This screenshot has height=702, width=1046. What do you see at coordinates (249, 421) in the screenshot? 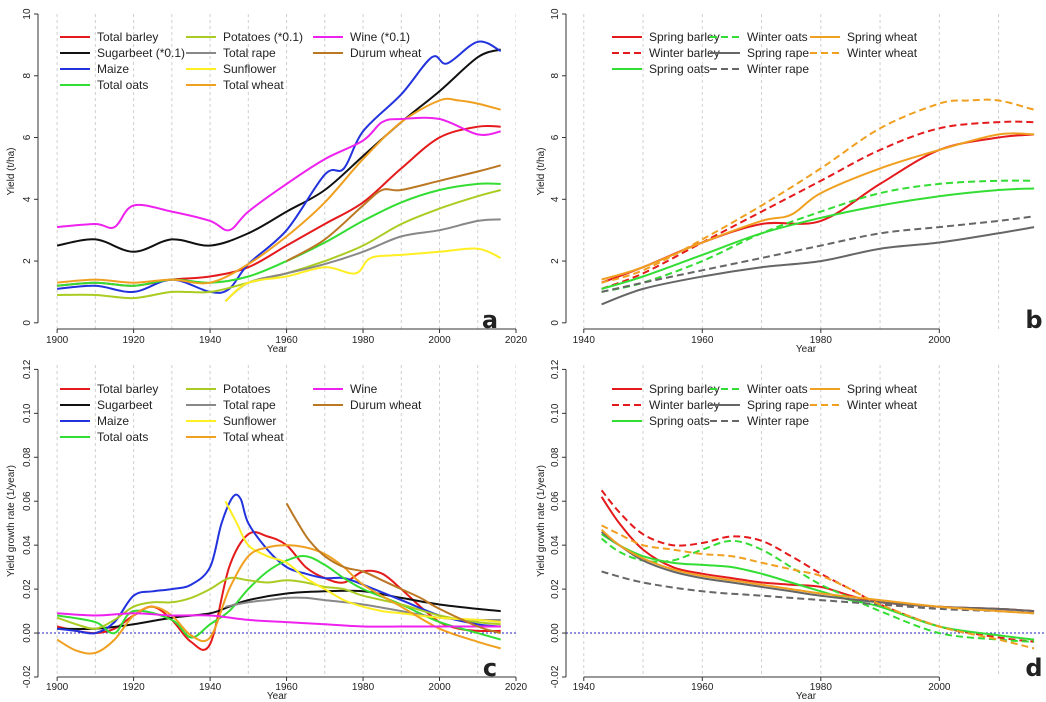
I see `legend-label: Sunflower` at bounding box center [249, 421].